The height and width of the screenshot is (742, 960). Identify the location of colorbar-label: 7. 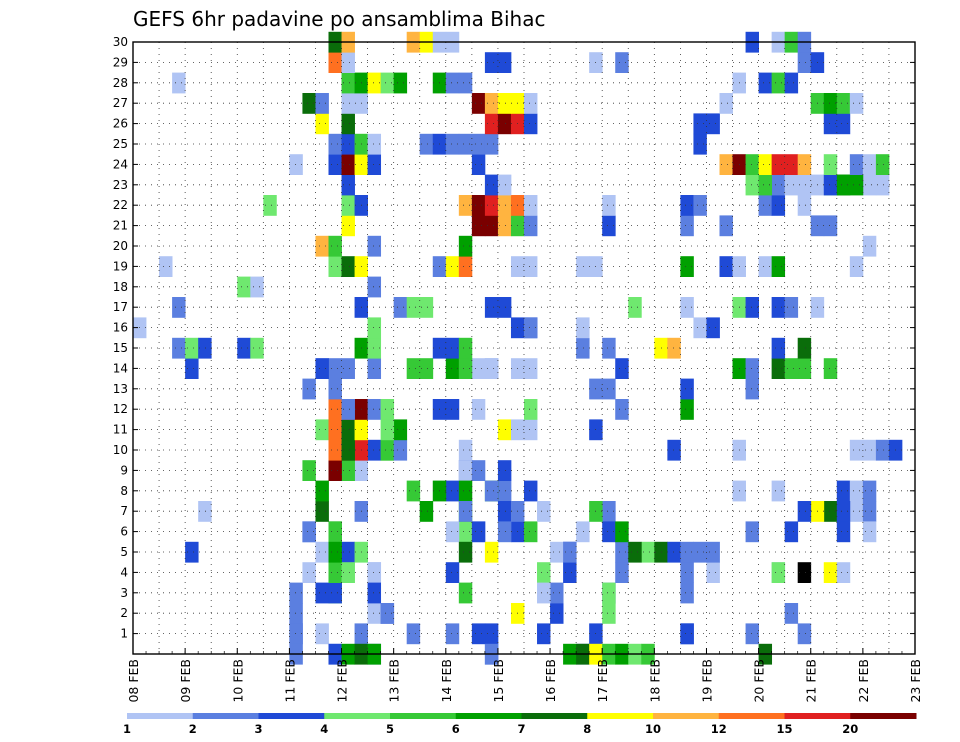
(521, 729).